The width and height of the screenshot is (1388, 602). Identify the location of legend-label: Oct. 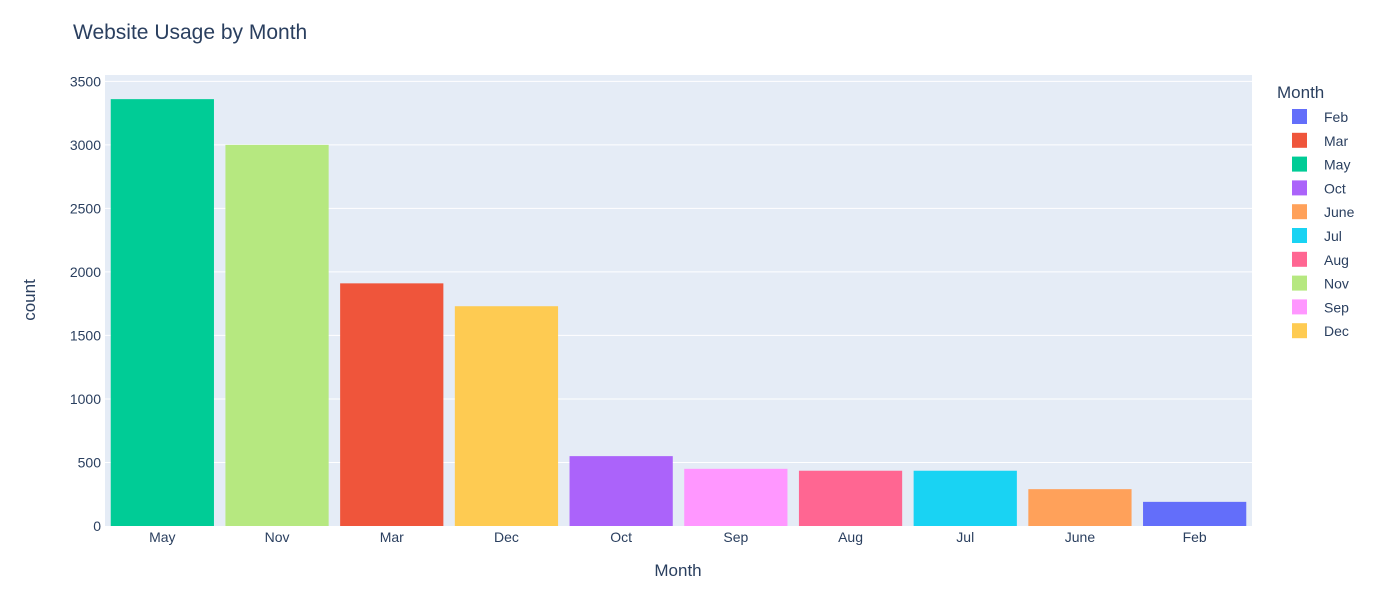
(1335, 188).